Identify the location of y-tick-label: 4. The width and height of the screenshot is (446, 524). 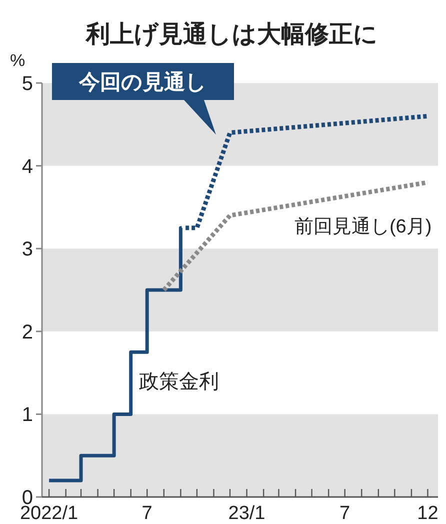
(27, 167).